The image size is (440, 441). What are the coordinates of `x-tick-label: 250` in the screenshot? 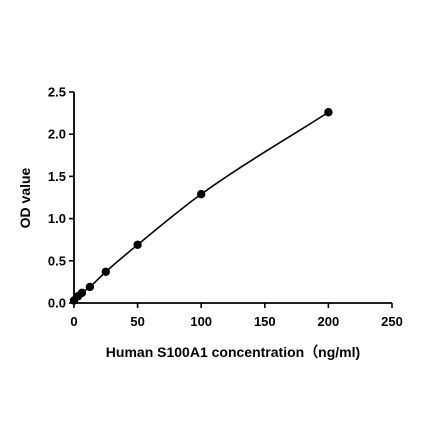 It's located at (392, 321).